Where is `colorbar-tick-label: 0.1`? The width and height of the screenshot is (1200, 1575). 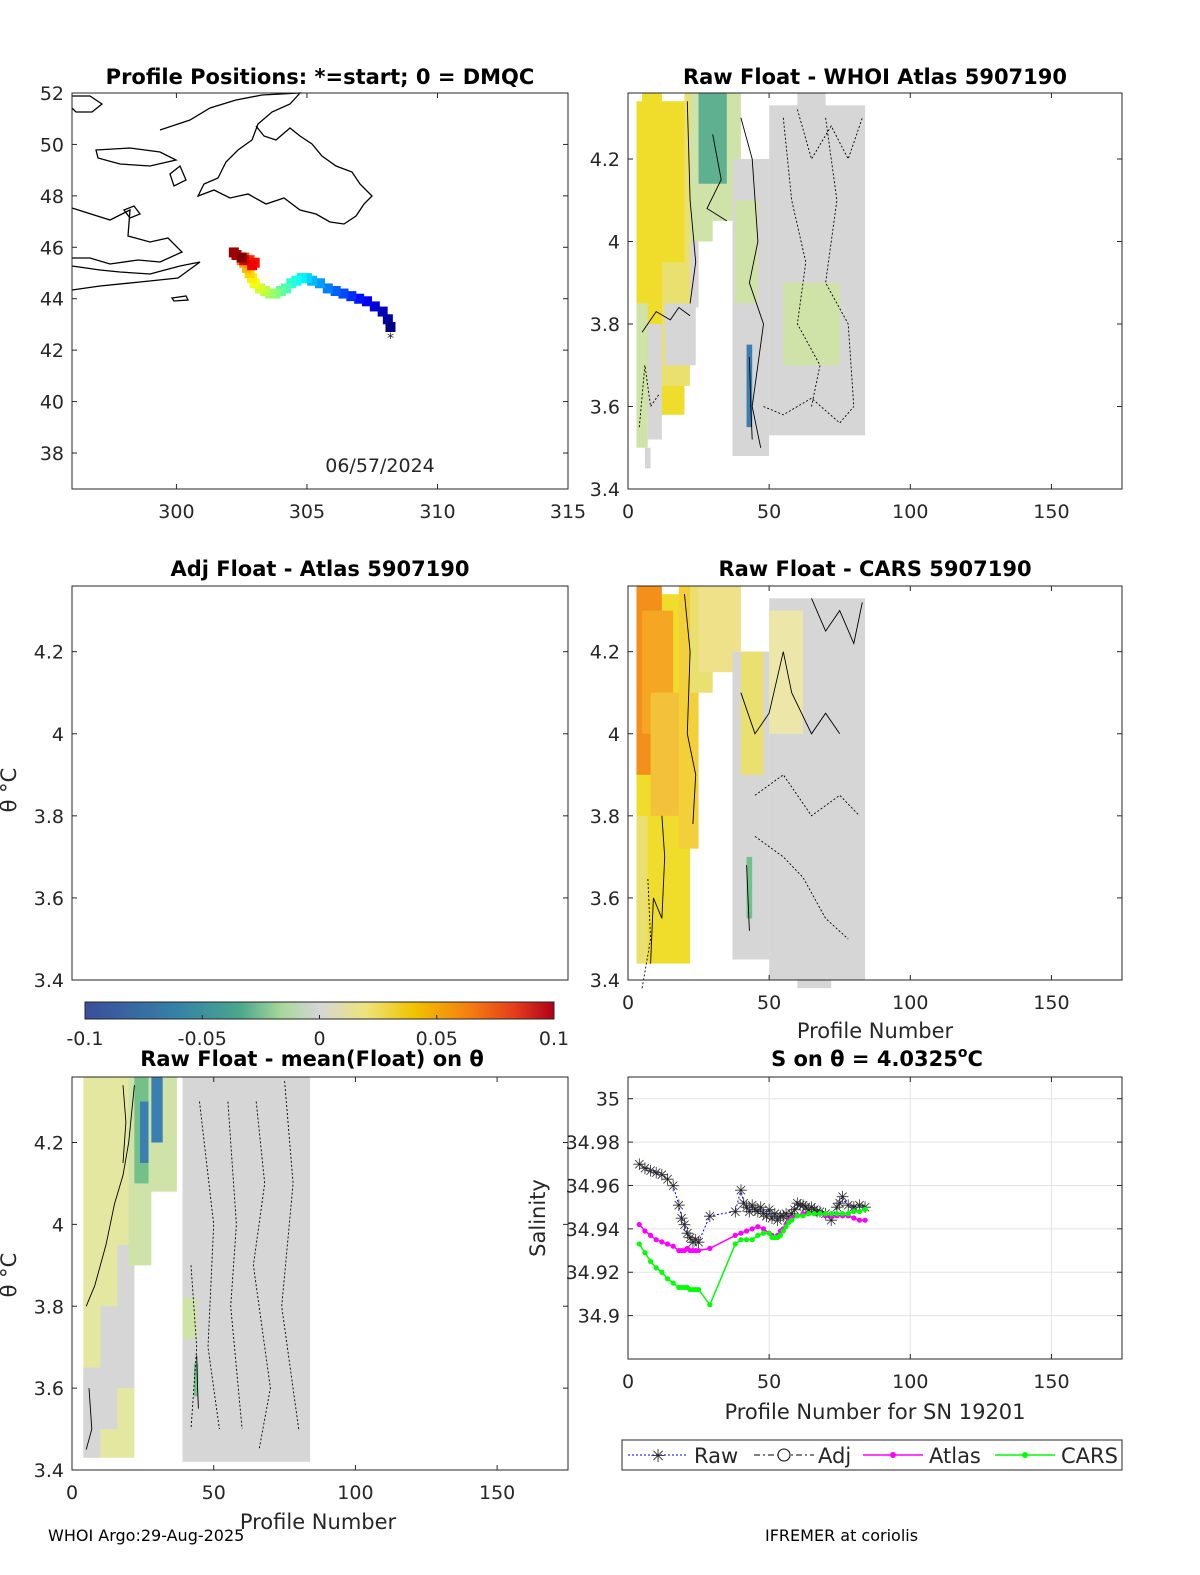
colorbar-tick-label: 0.1 is located at coordinates (554, 1039).